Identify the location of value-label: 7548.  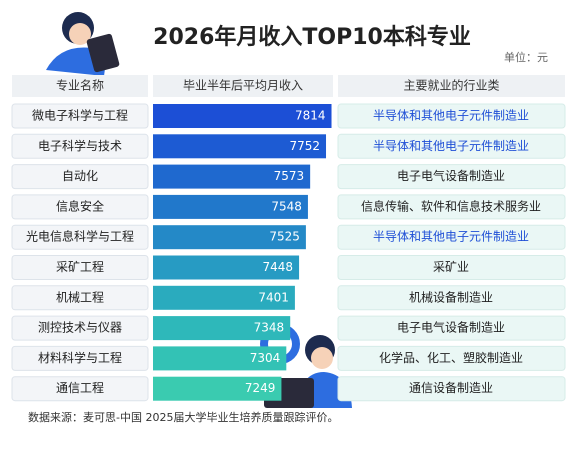
(286, 206).